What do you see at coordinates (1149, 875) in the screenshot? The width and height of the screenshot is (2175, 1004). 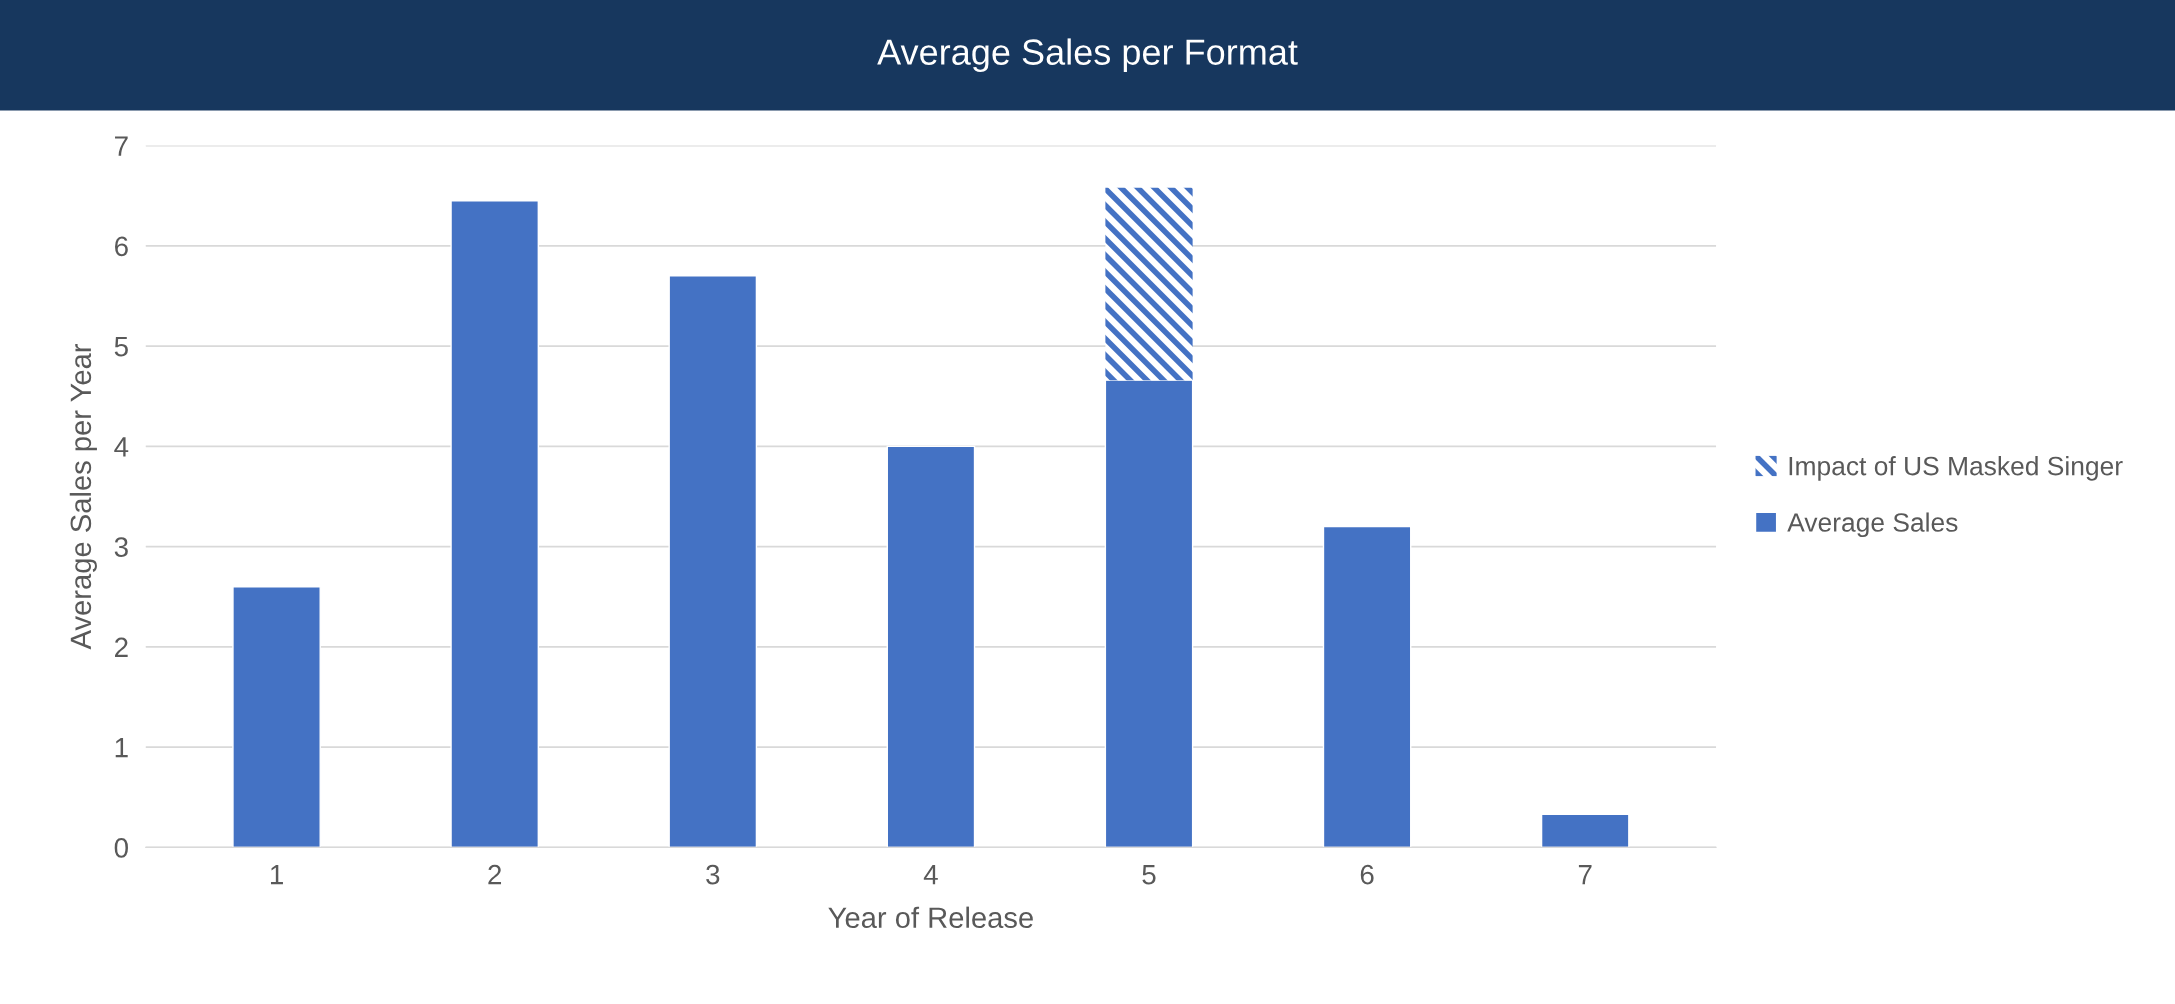 I see `x-tick-label: 5` at bounding box center [1149, 875].